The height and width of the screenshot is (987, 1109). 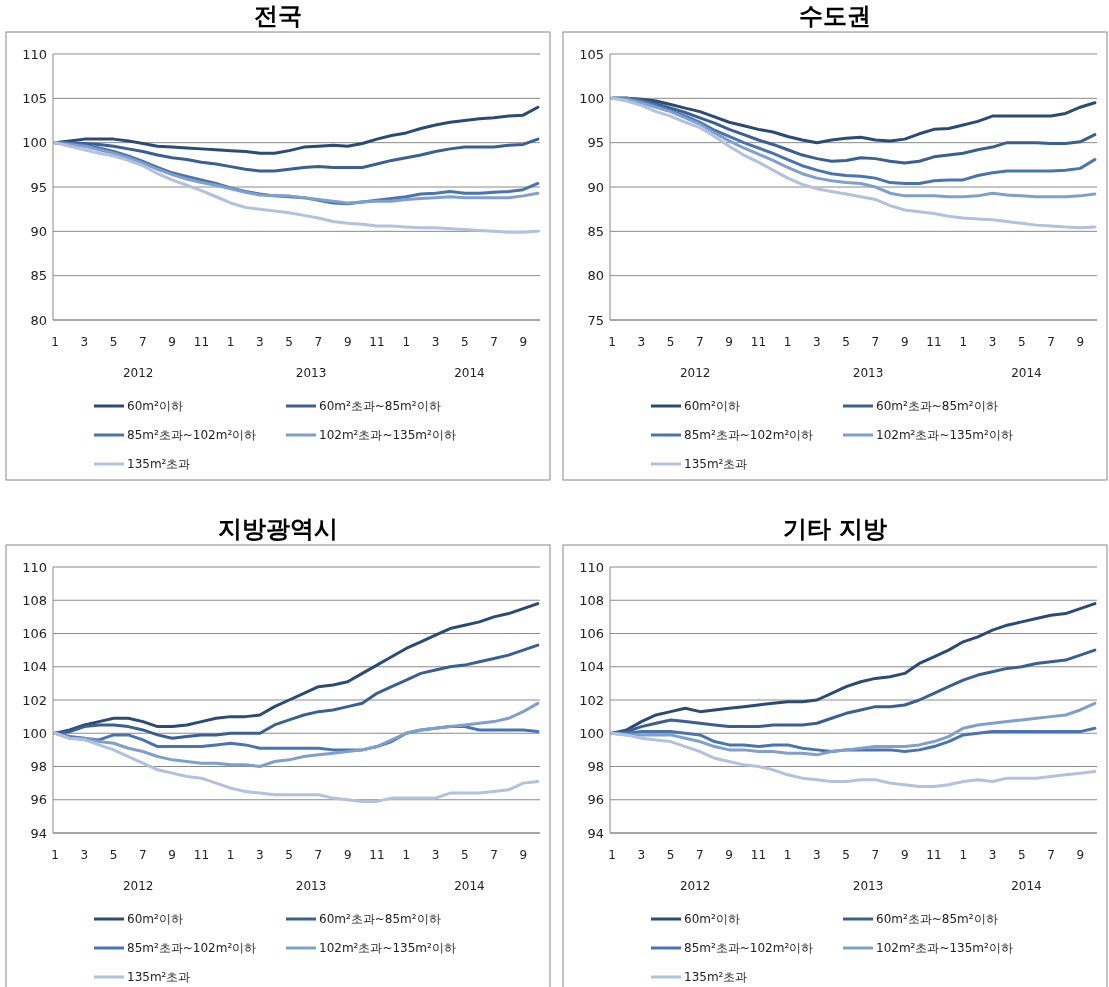 What do you see at coordinates (34, 700) in the screenshot?
I see `y-tick-label: 102` at bounding box center [34, 700].